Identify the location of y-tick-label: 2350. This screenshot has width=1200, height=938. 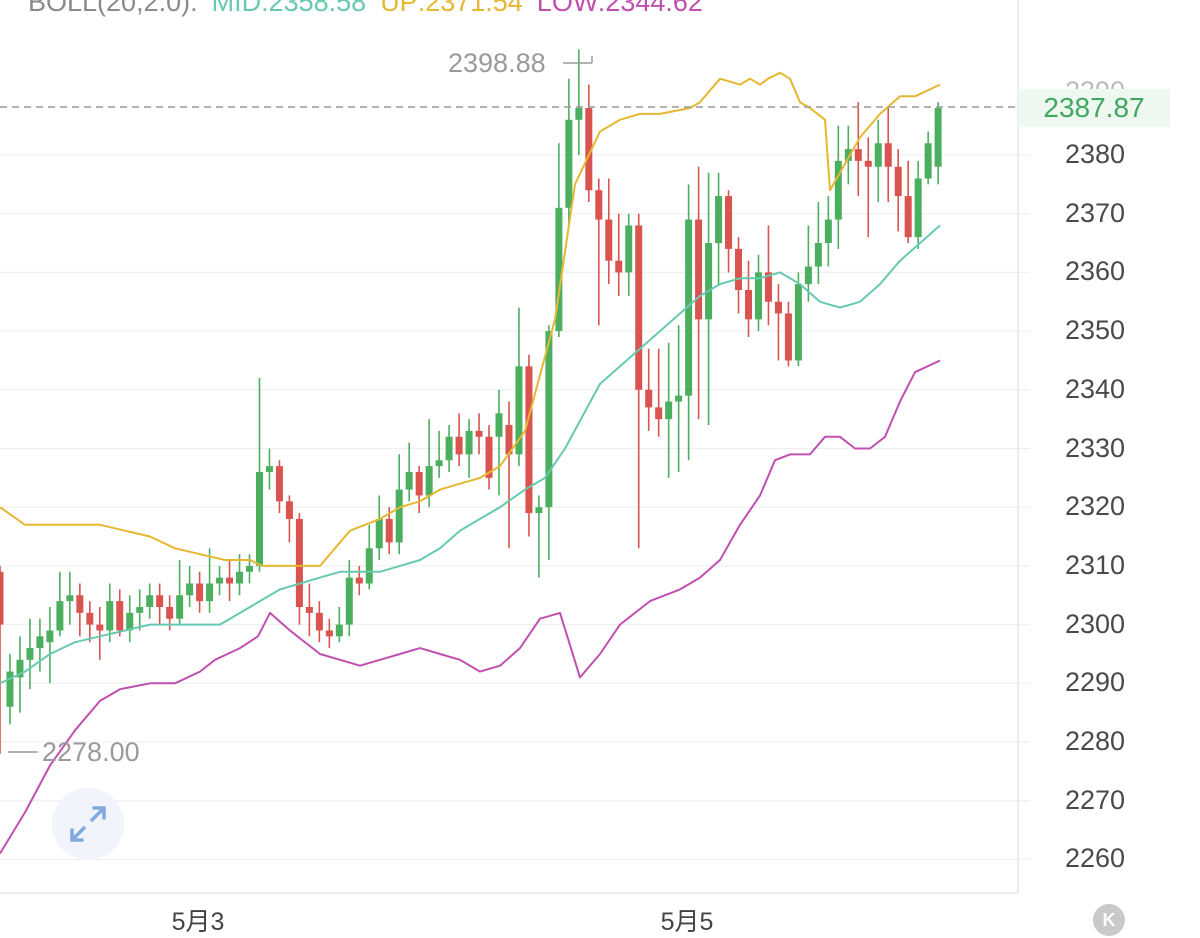
(1095, 330).